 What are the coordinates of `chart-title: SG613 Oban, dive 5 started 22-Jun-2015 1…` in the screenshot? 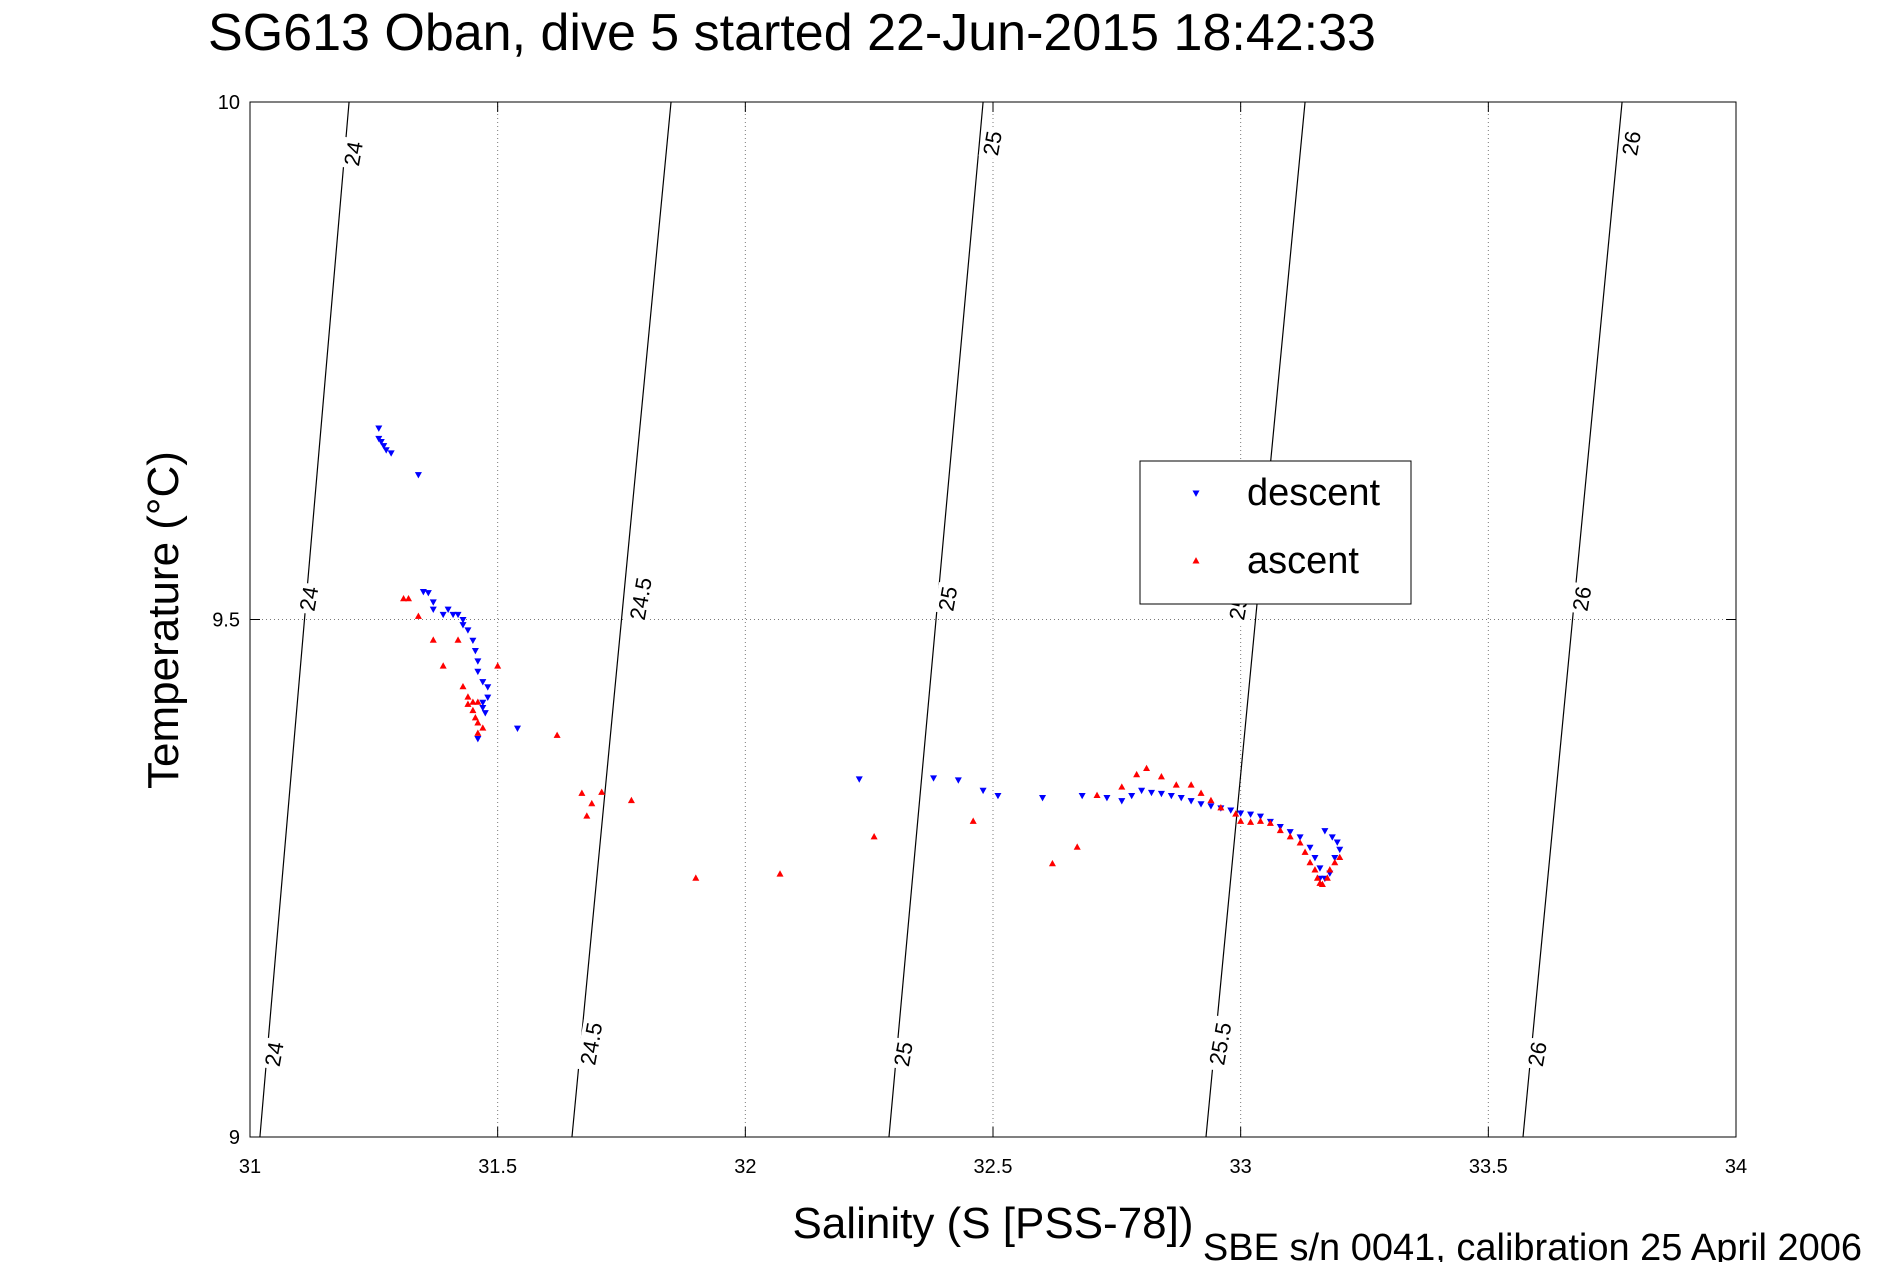 It's located at (792, 33).